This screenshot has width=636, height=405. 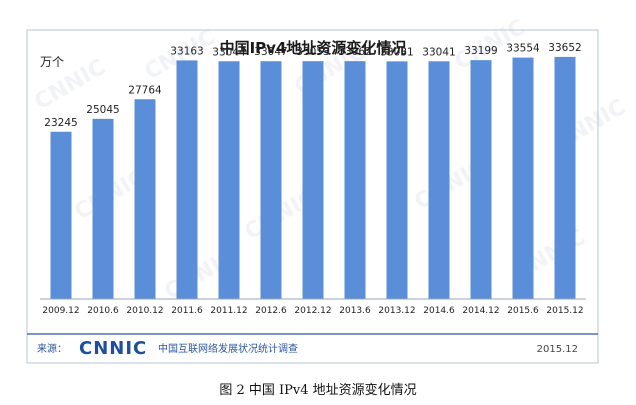 What do you see at coordinates (187, 311) in the screenshot?
I see `x-tick-2011.6: 2011.6` at bounding box center [187, 311].